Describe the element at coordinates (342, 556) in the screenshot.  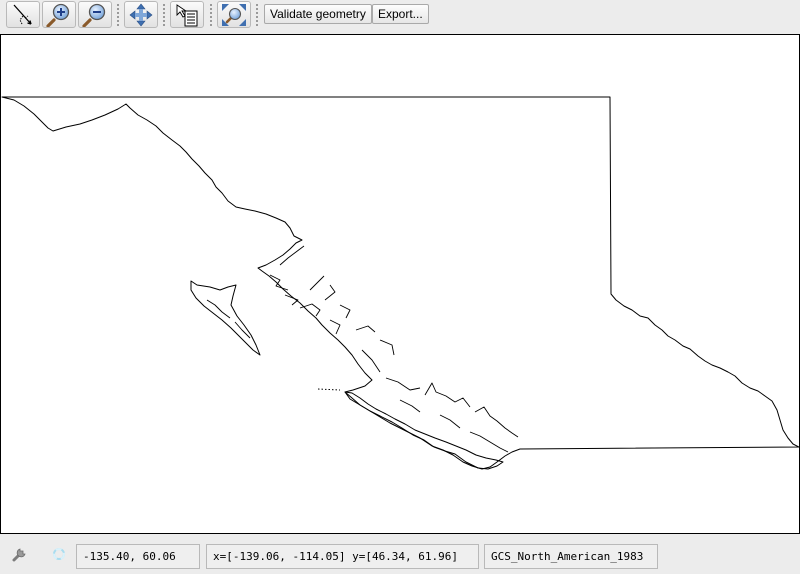
I see `map-extent: x=[-139.06, -114.05] y=[46.34, 61.96]` at that location.